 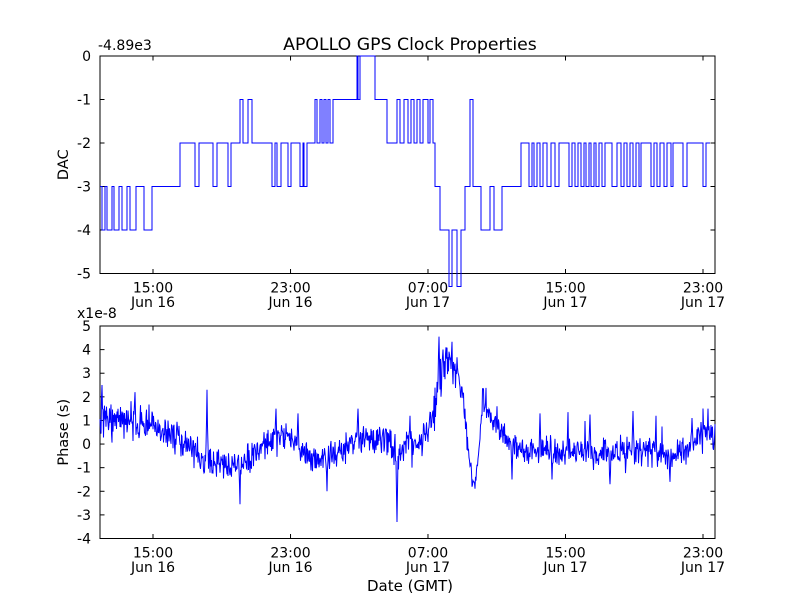 What do you see at coordinates (86, 351) in the screenshot?
I see `tick-label: 4` at bounding box center [86, 351].